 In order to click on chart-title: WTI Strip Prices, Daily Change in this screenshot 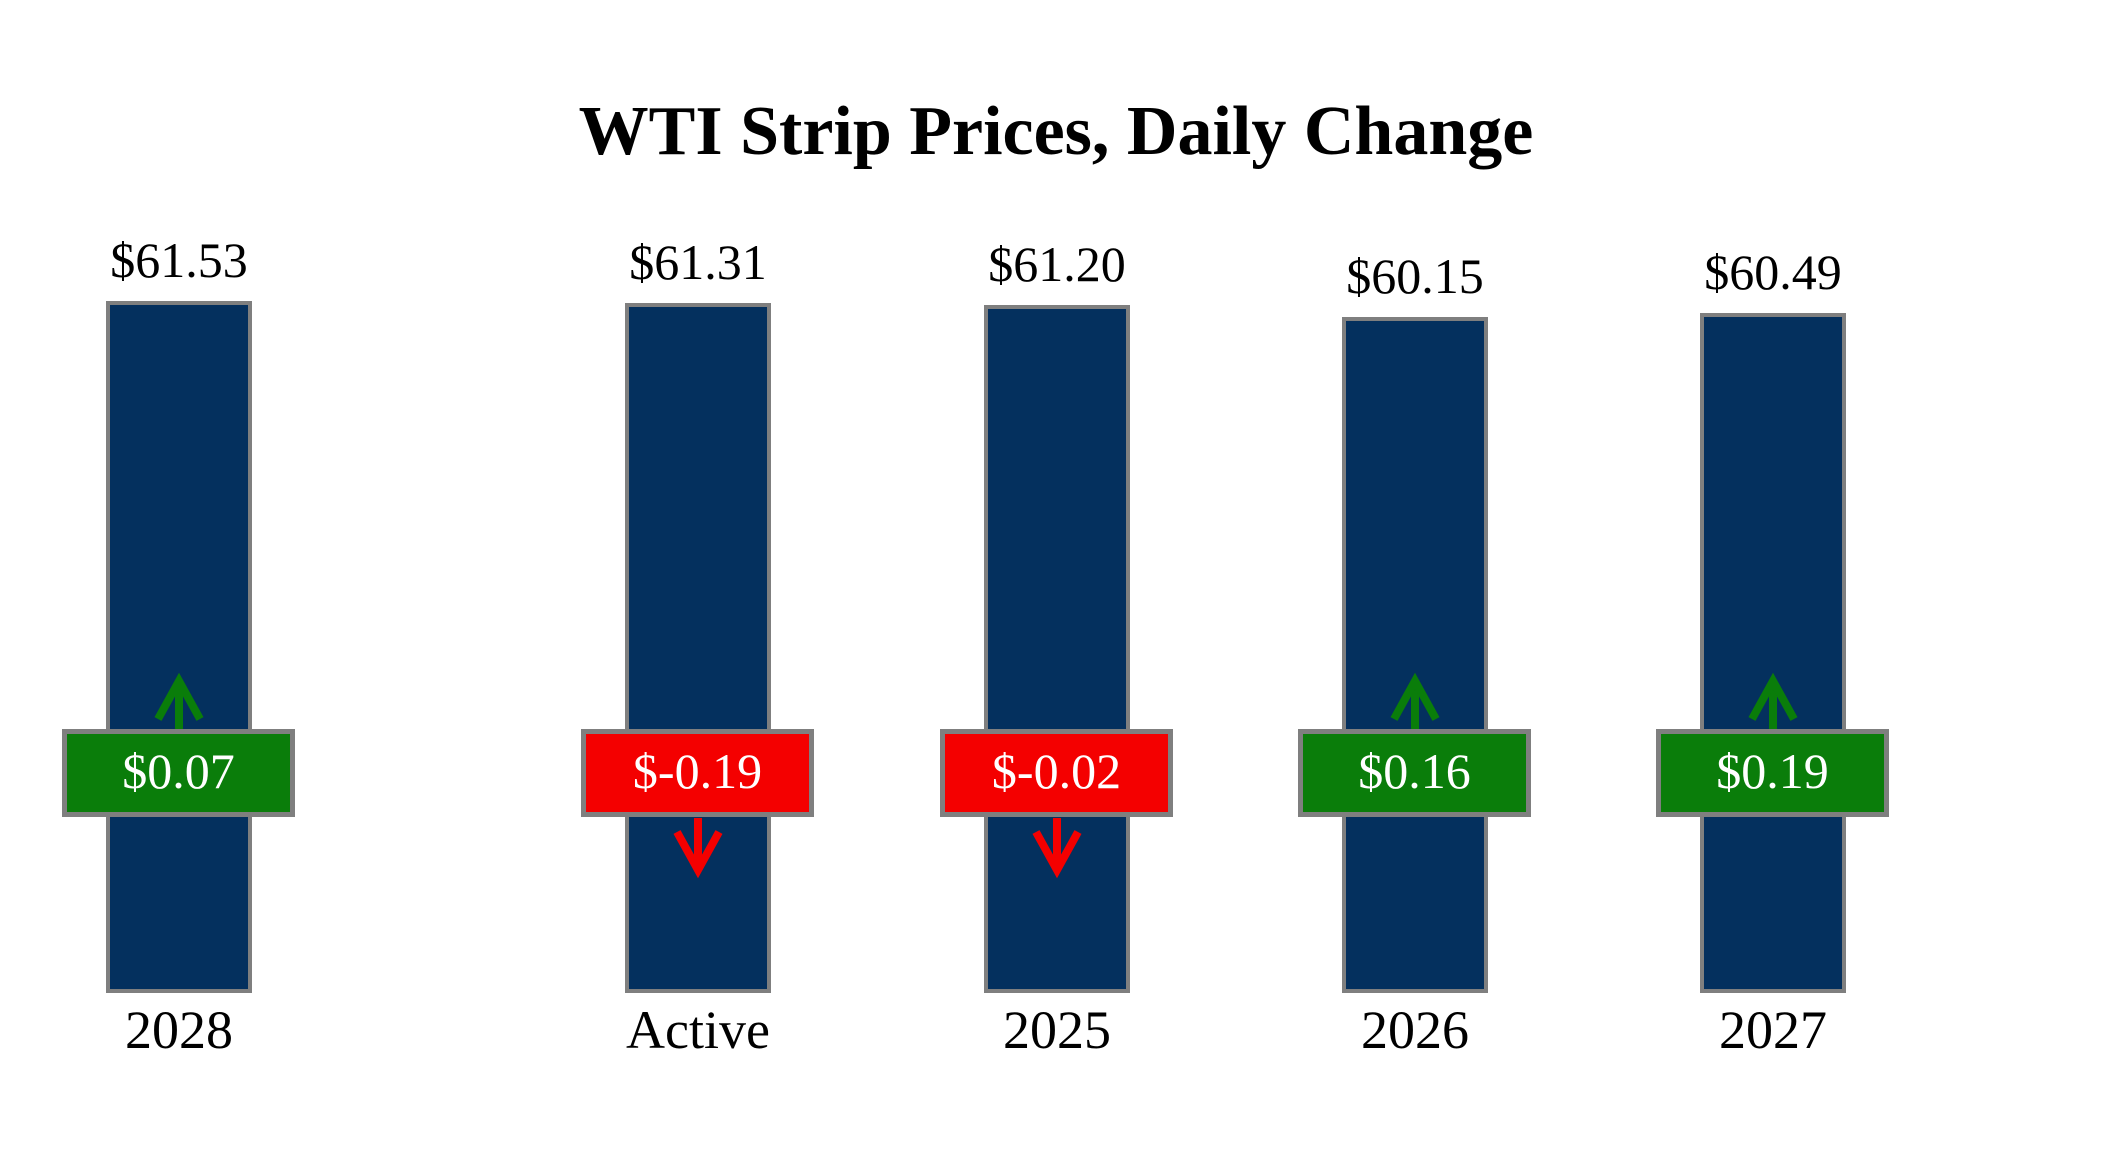, I will do `click(1056, 131)`.